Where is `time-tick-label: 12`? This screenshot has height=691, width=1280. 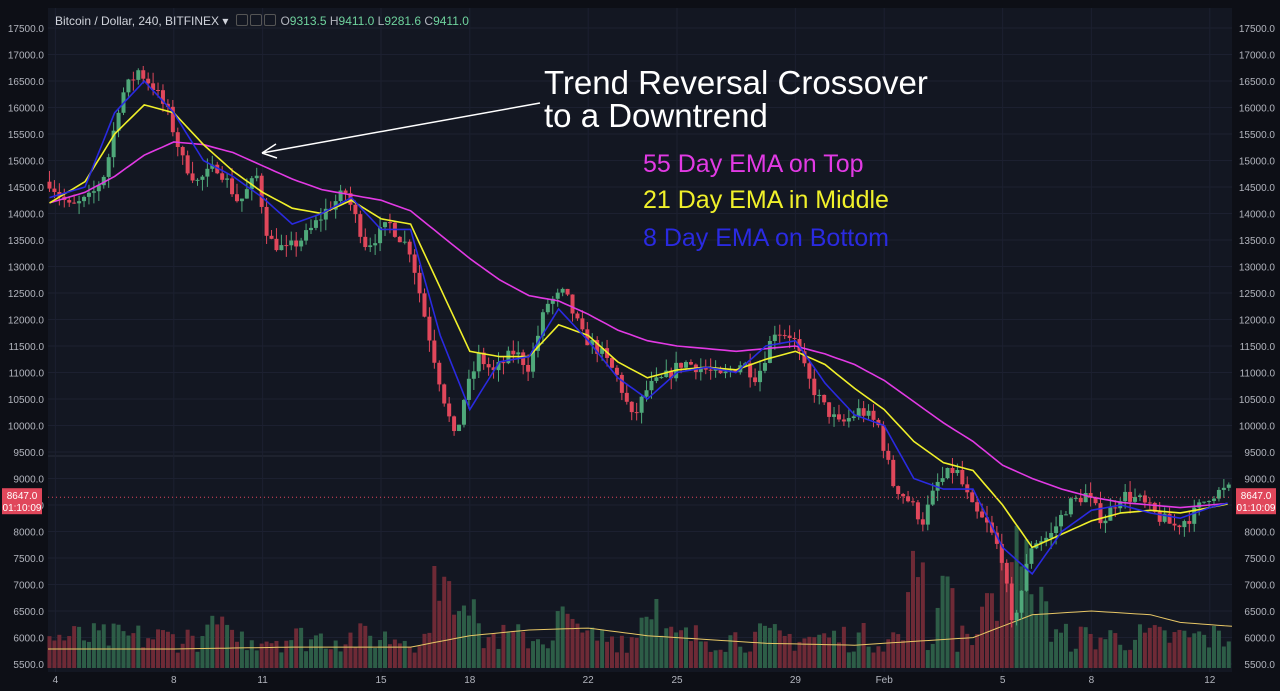
time-tick-label: 12 is located at coordinates (1210, 680).